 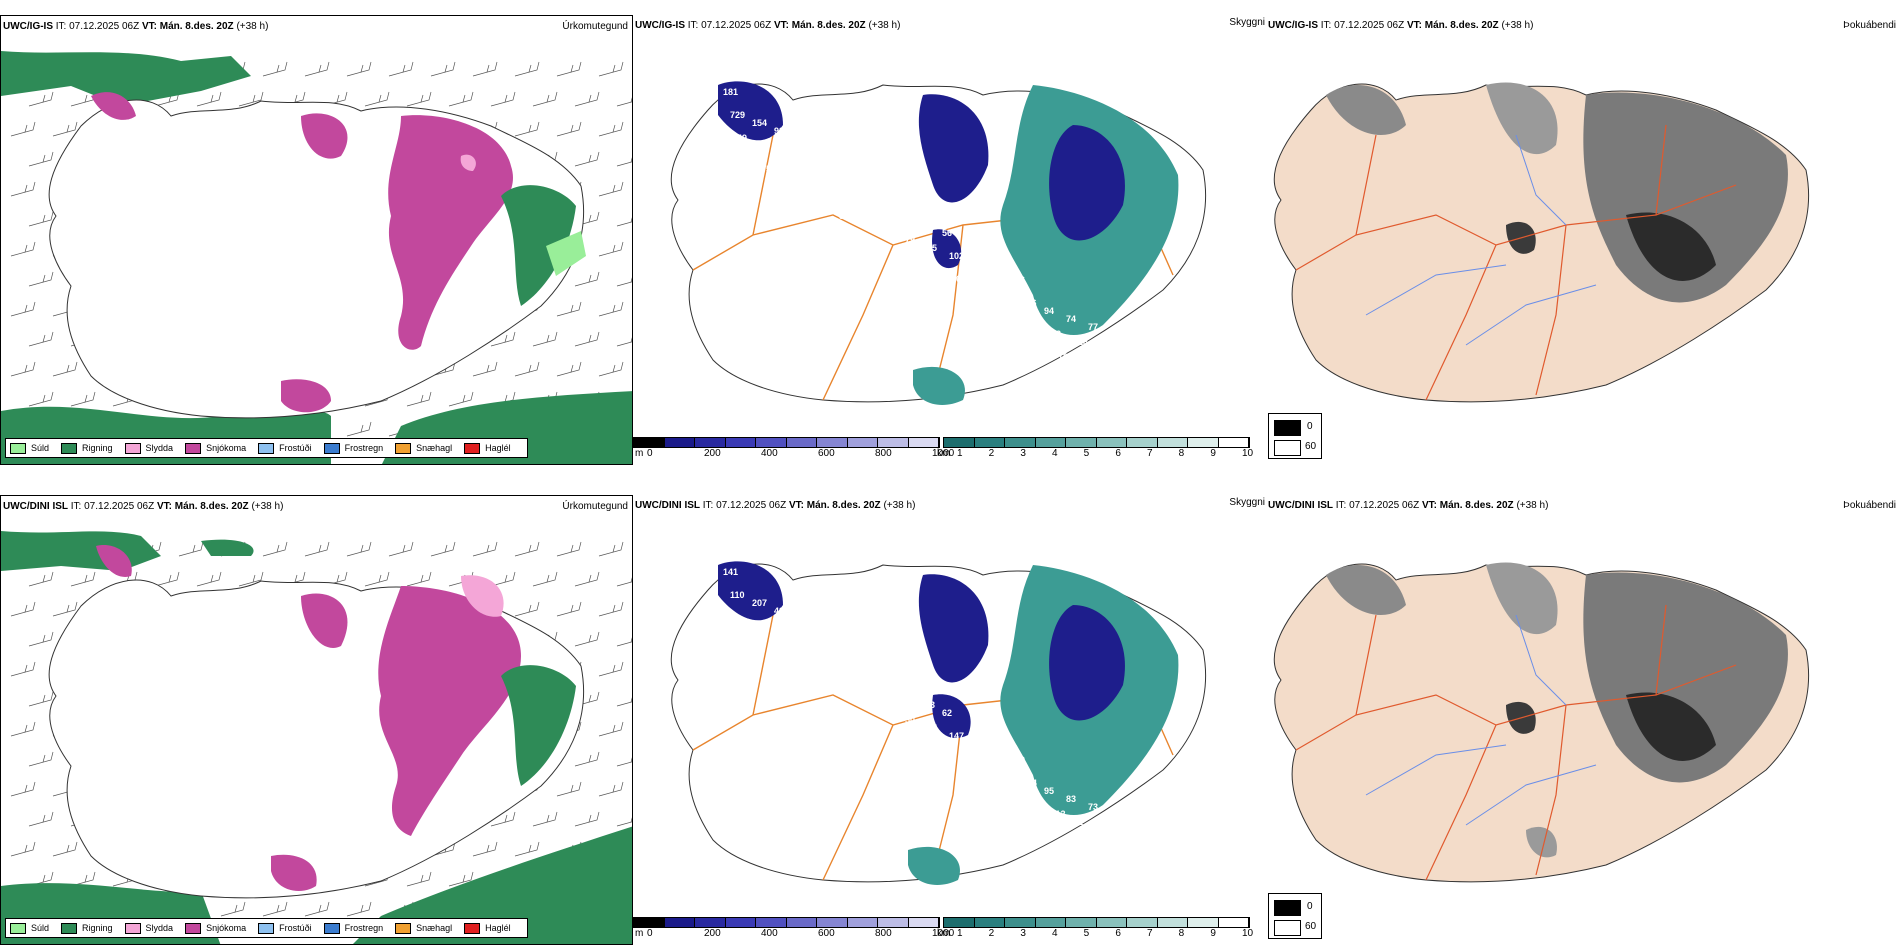 I want to click on colorbar-tick-label: 10, so click(x=1248, y=453).